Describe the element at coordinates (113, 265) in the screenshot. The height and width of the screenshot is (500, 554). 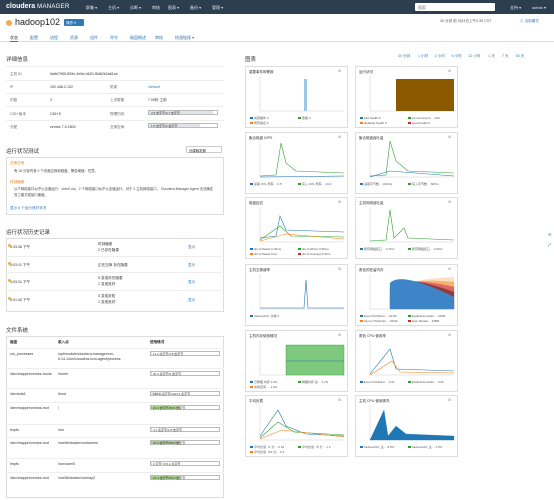
I see `history-event: 正在交换 存在隐患` at that location.